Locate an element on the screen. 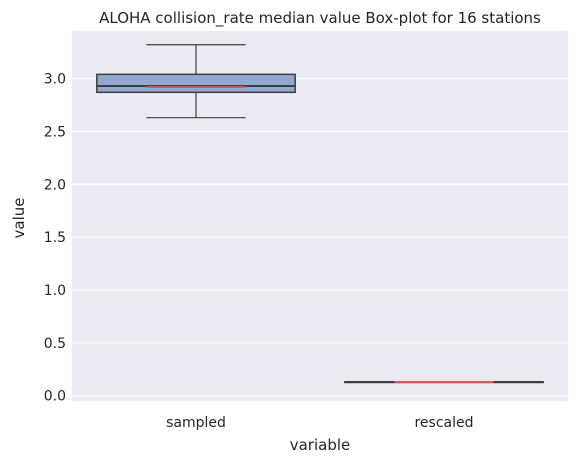 The height and width of the screenshot is (463, 577). y-axis-label: value is located at coordinates (19, 218).